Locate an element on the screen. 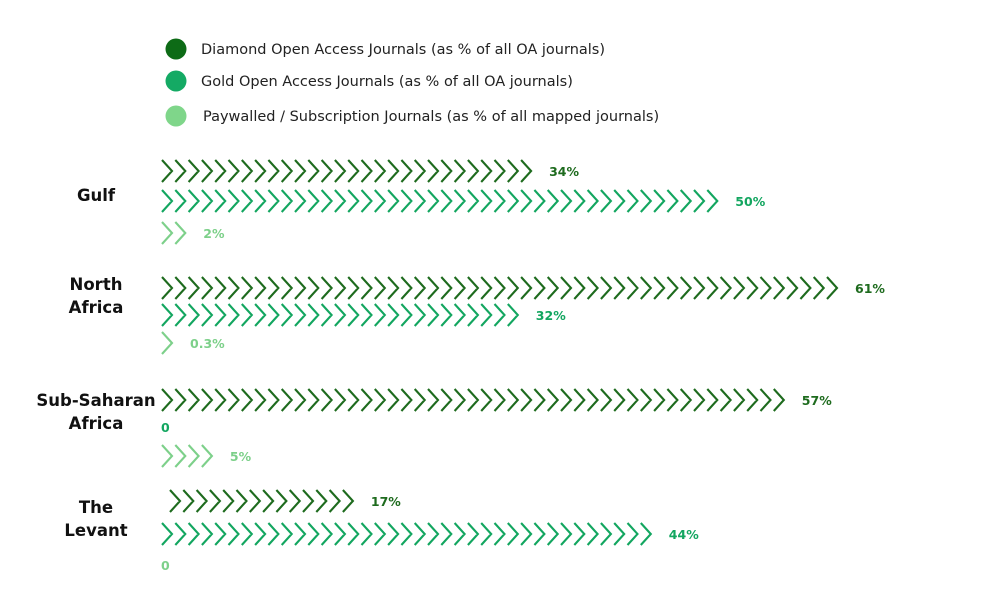 The width and height of the screenshot is (1000, 610). category-label: North Africa is located at coordinates (96, 296).